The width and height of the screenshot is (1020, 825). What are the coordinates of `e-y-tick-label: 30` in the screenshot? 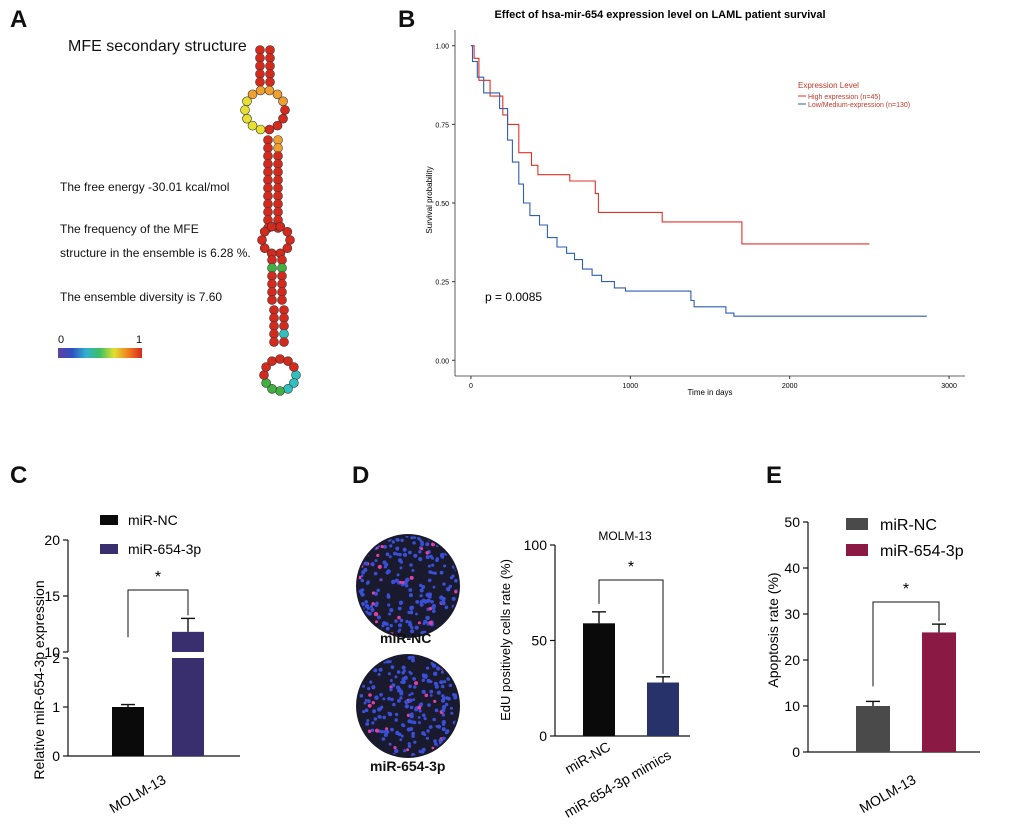 It's located at (792, 614).